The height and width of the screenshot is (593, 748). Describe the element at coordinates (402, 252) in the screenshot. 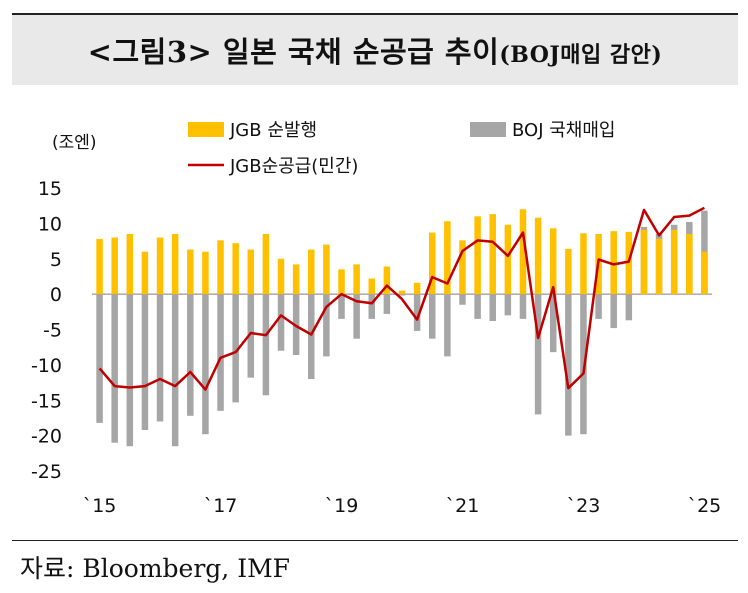

I see `jgb-bars` at that location.